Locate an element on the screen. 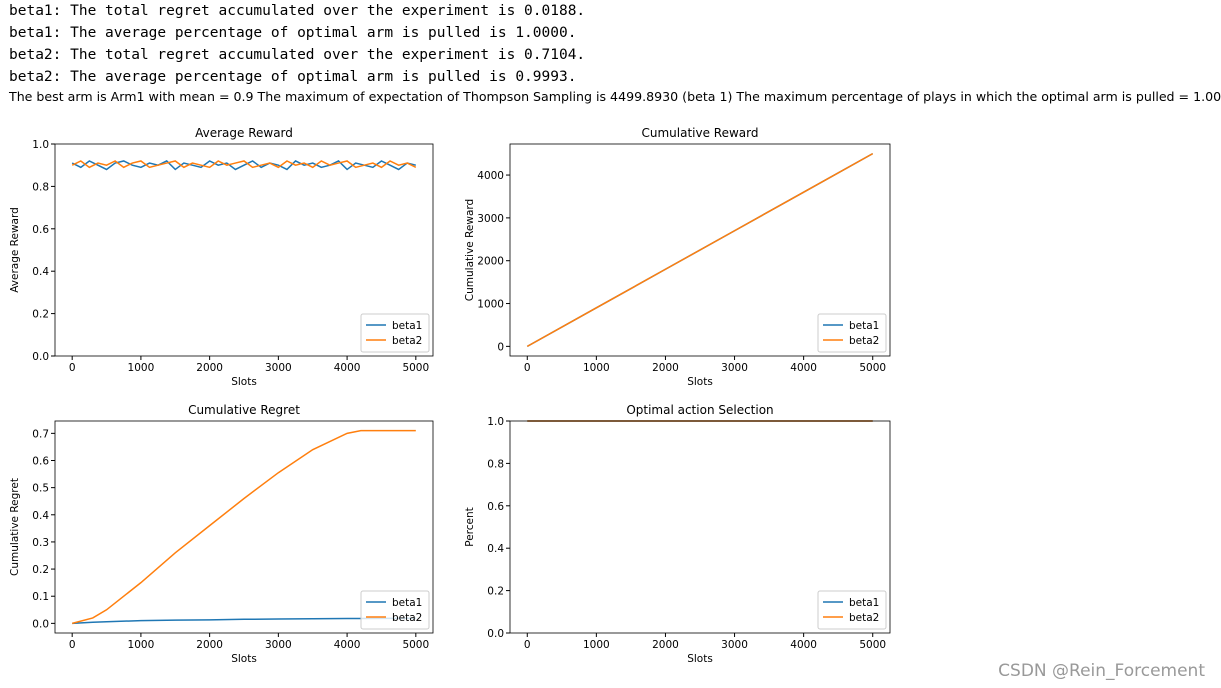 Image resolution: width=1221 pixels, height=688 pixels. y-axis-label: Cumulative Reward is located at coordinates (470, 250).